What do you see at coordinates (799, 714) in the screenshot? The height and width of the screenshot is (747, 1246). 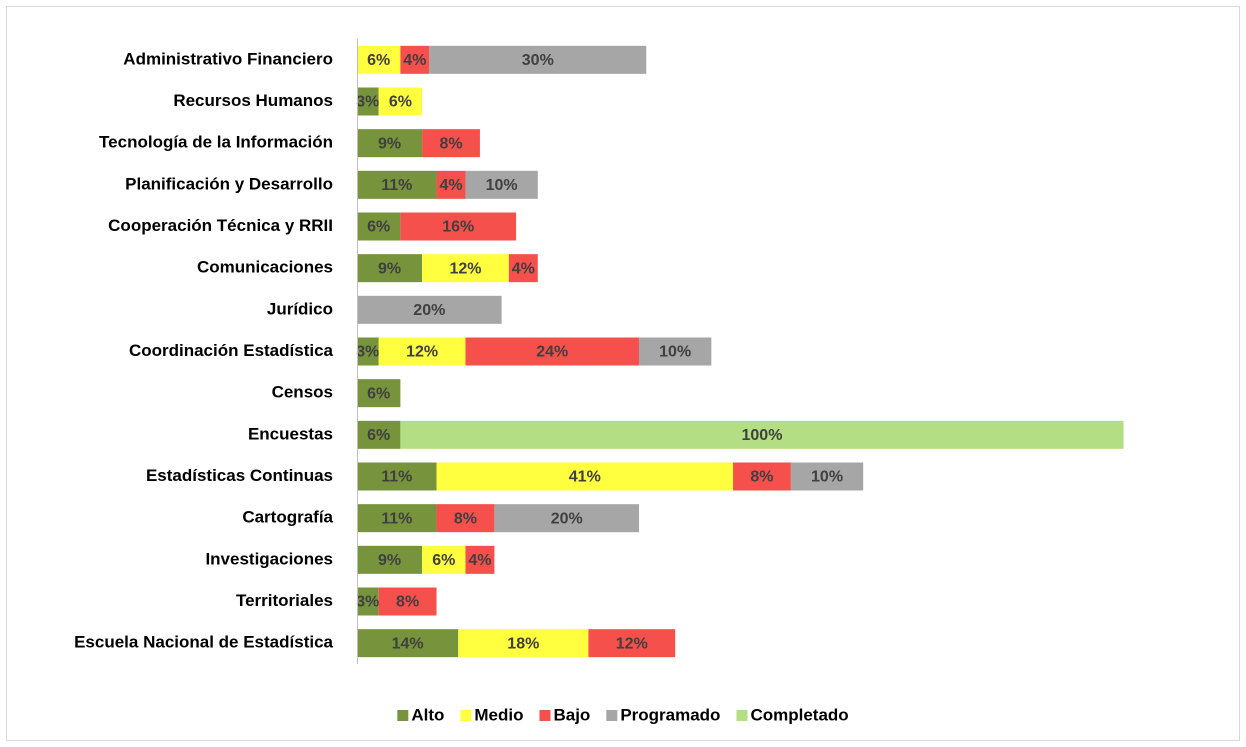 I see `legend-label: Completado` at bounding box center [799, 714].